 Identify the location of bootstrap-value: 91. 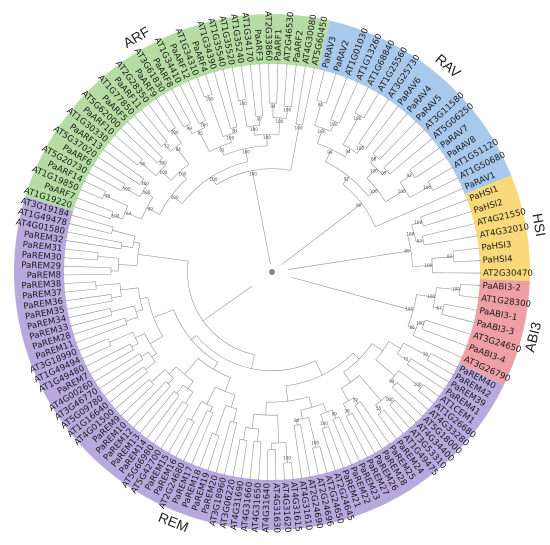
(222, 149).